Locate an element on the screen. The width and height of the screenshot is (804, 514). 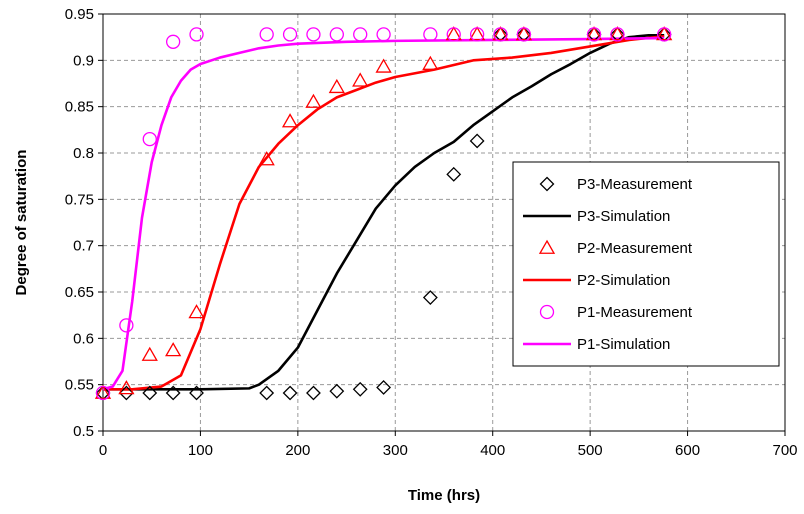
y-axis-ticks: 0.5 0.55 0.6 0.65 0.7 0.75 0.8 0.85 0.9 0.95 is located at coordinates (84, 223).